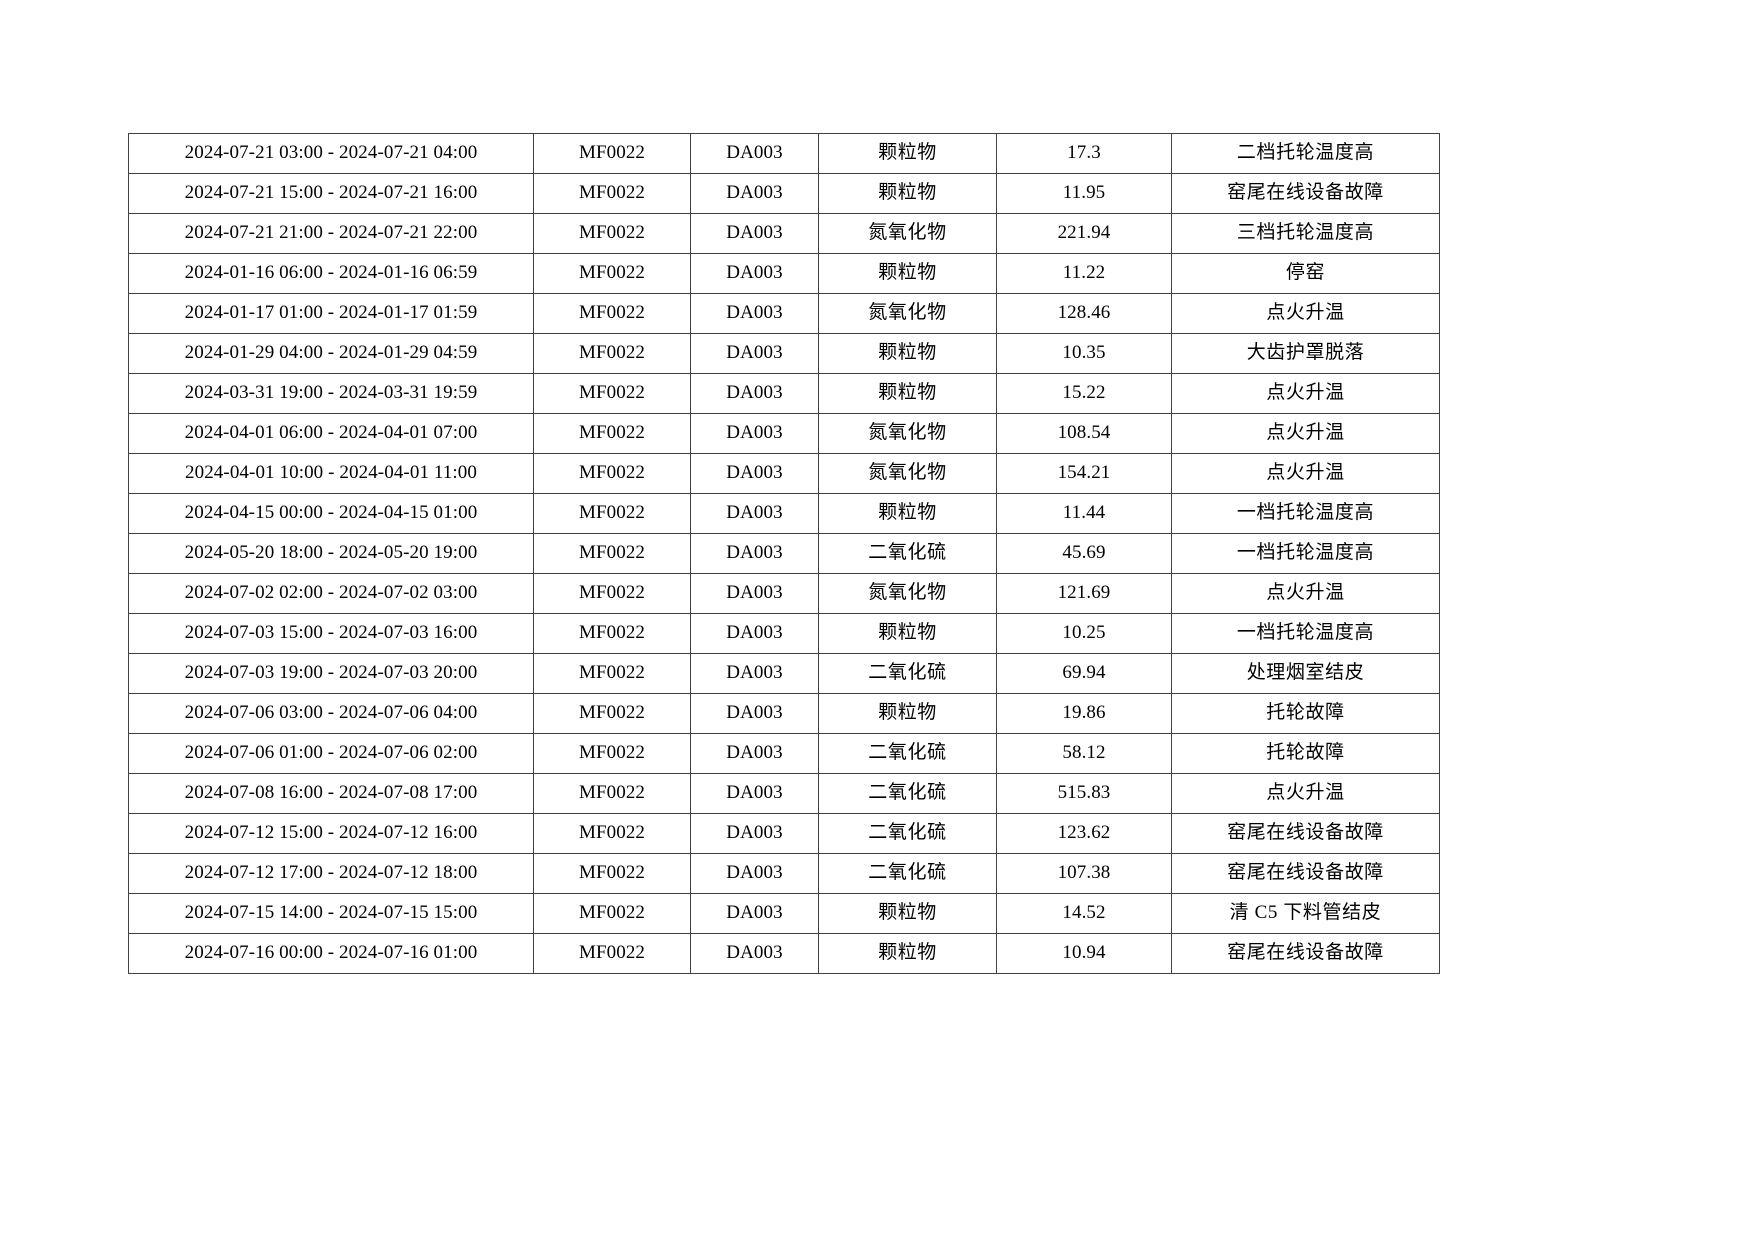 This screenshot has height=1240, width=1754. Describe the element at coordinates (331, 593) in the screenshot. I see `cell-time-period: 2024-07-02 02:00 - 2024-07-02 03:00` at that location.